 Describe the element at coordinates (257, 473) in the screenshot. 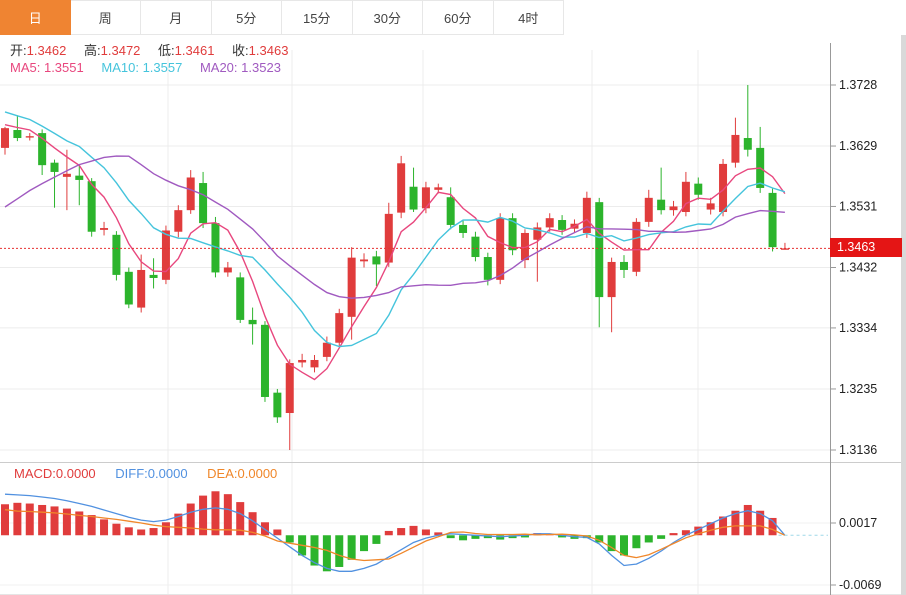

I see `dea-value: 0.0000` at that location.